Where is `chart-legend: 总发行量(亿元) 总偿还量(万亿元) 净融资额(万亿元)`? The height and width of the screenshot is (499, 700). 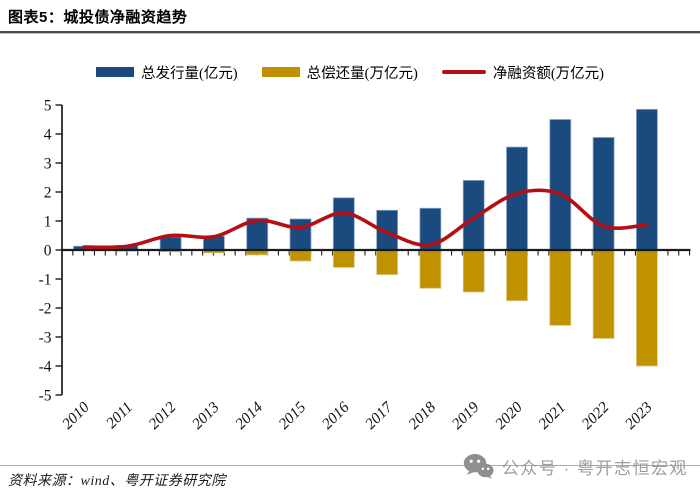 chart-legend: 总发行量(亿元) 总偿还量(万亿元) 净融资额(万亿元) is located at coordinates (350, 72).